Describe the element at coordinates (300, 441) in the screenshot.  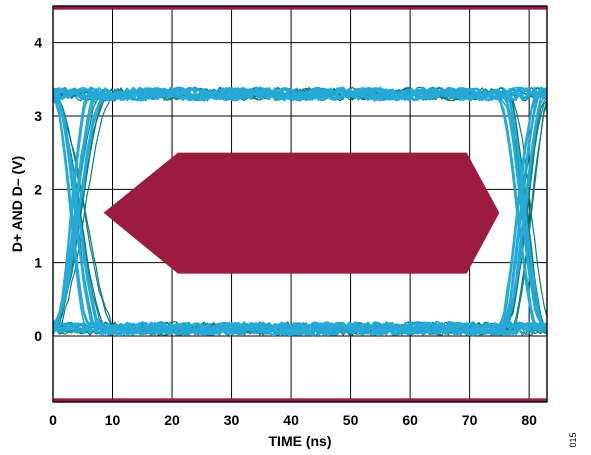
I see `x-axis-title: TIME (ns)` at that location.